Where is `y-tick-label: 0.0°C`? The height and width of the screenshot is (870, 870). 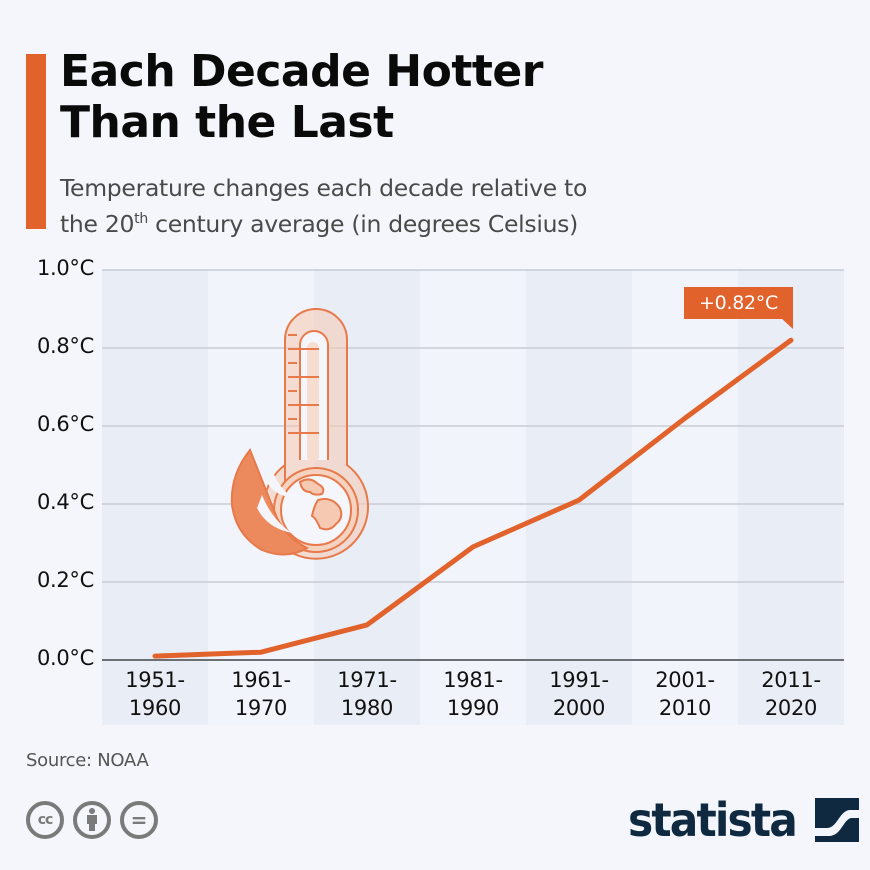
y-tick-label: 0.0°C is located at coordinates (65, 658).